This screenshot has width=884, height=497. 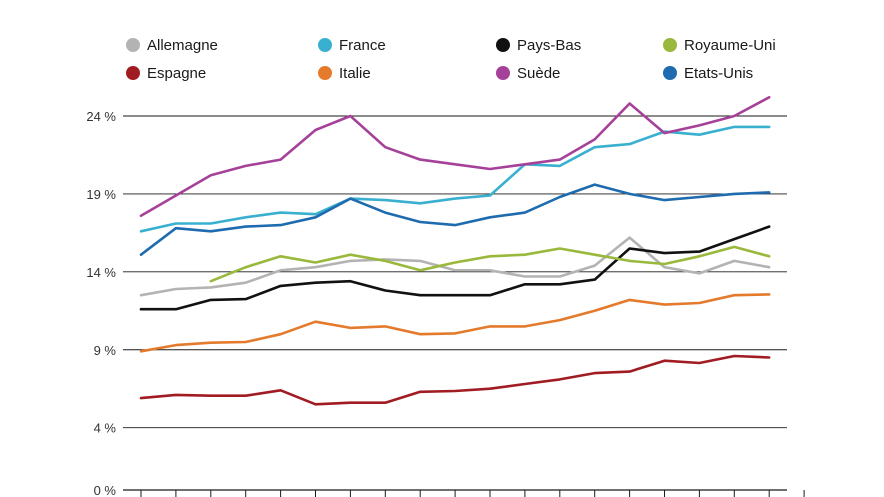 What do you see at coordinates (538, 73) in the screenshot?
I see `legend-label: Suède` at bounding box center [538, 73].